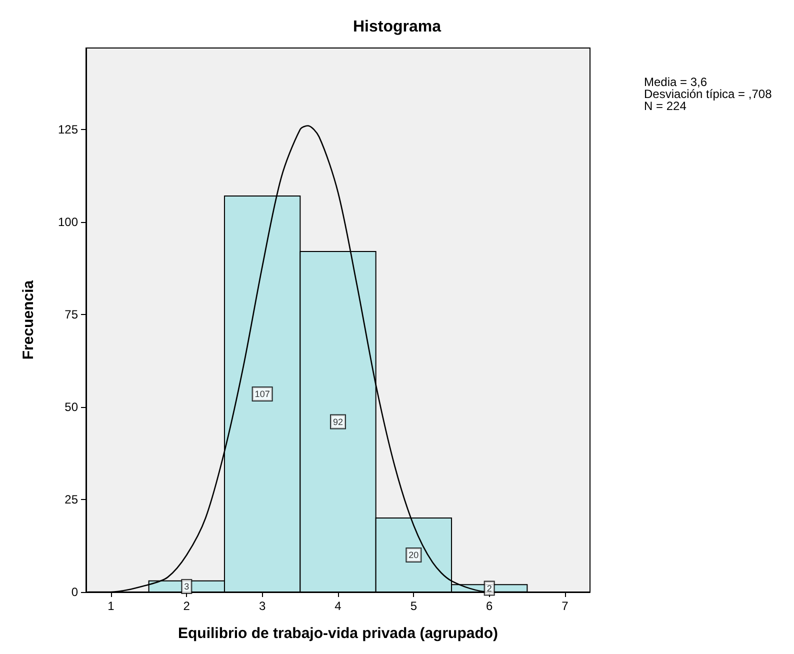 The height and width of the screenshot is (654, 794). Describe the element at coordinates (413, 555) in the screenshot. I see `data-label: 20` at that location.